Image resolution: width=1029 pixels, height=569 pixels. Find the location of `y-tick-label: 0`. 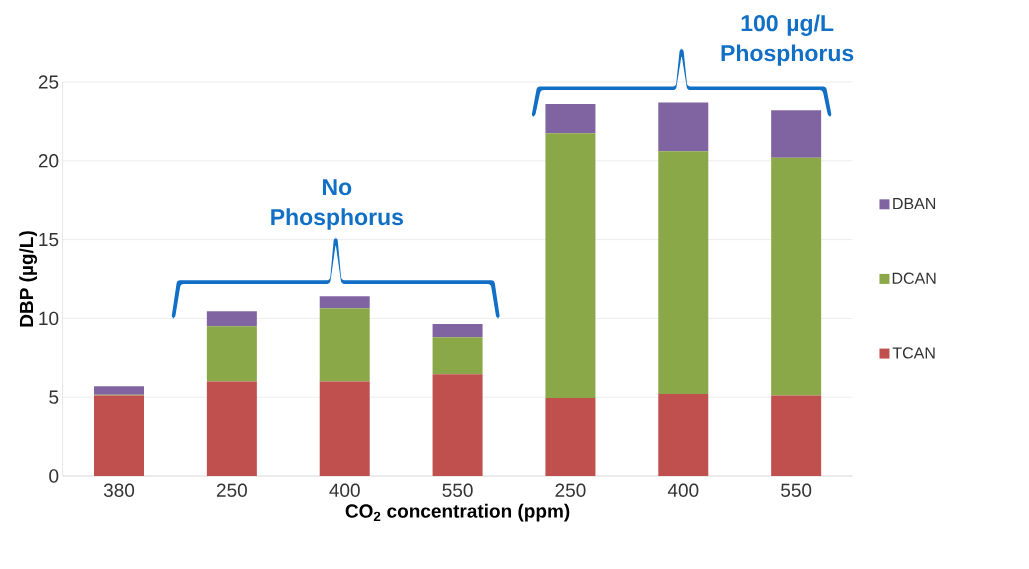

y-tick-label: 0 is located at coordinates (54, 476).